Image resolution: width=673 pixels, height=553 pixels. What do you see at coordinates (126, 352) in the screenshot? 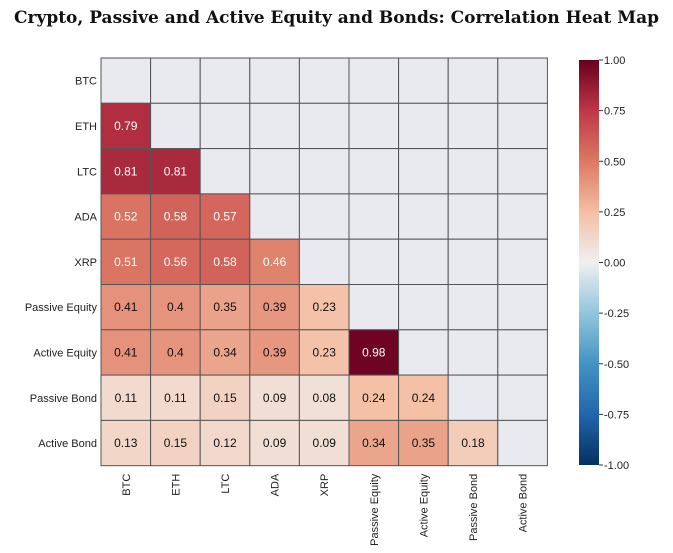
I see `cell-value-label: 0.41` at bounding box center [126, 352].